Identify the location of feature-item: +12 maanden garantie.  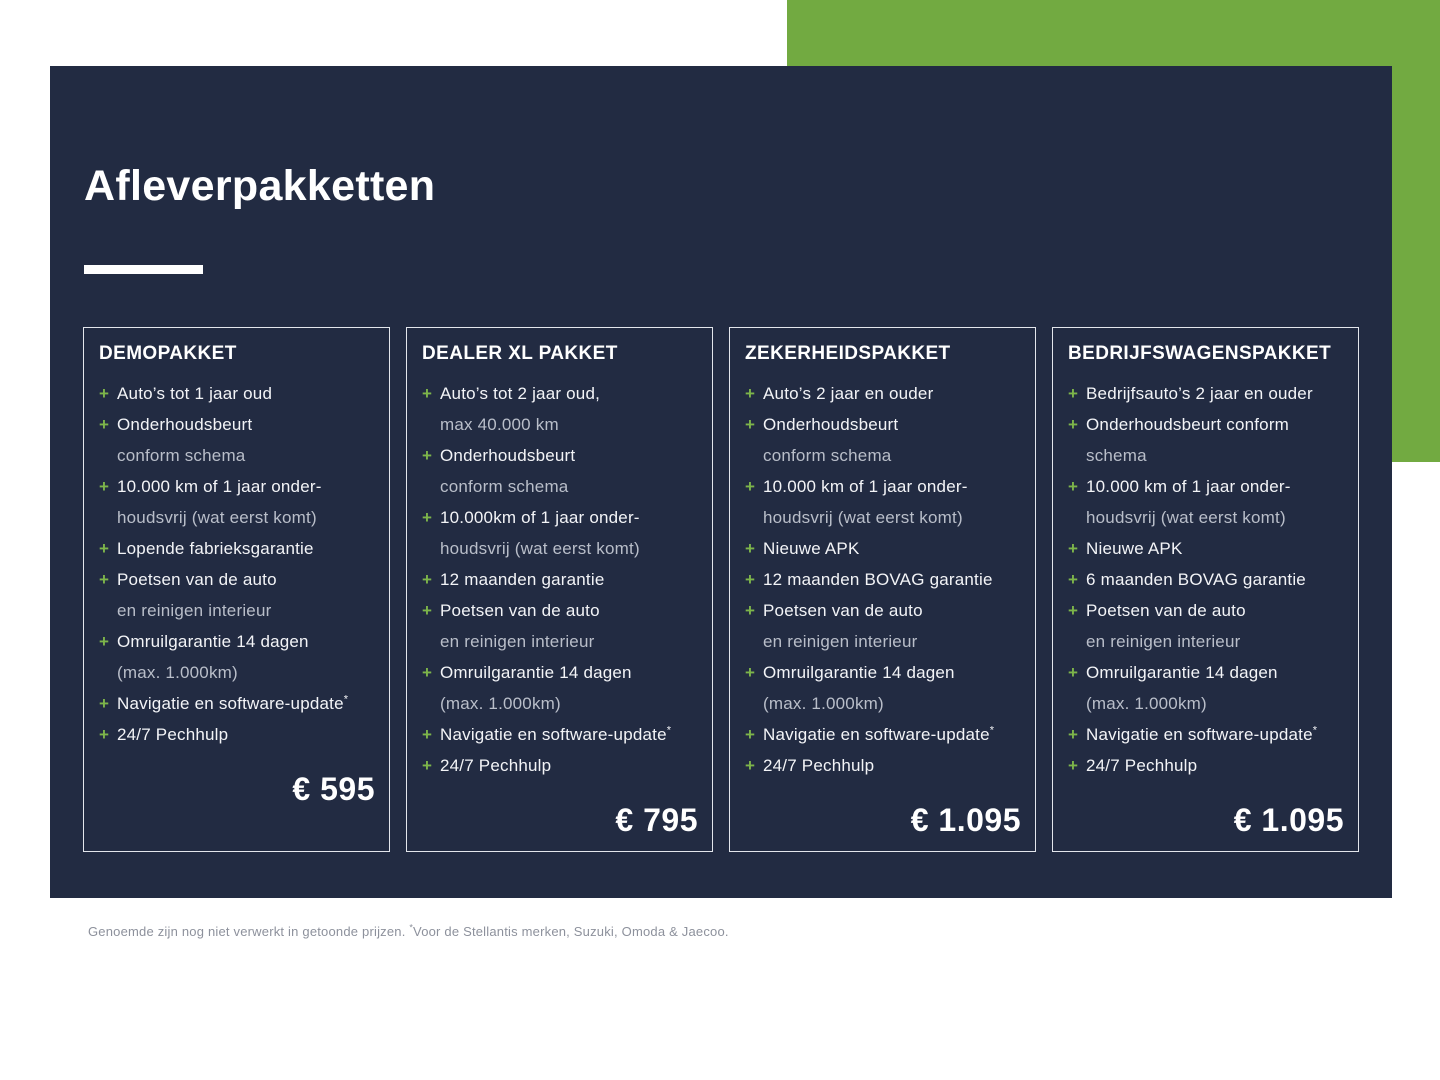
(560, 579).